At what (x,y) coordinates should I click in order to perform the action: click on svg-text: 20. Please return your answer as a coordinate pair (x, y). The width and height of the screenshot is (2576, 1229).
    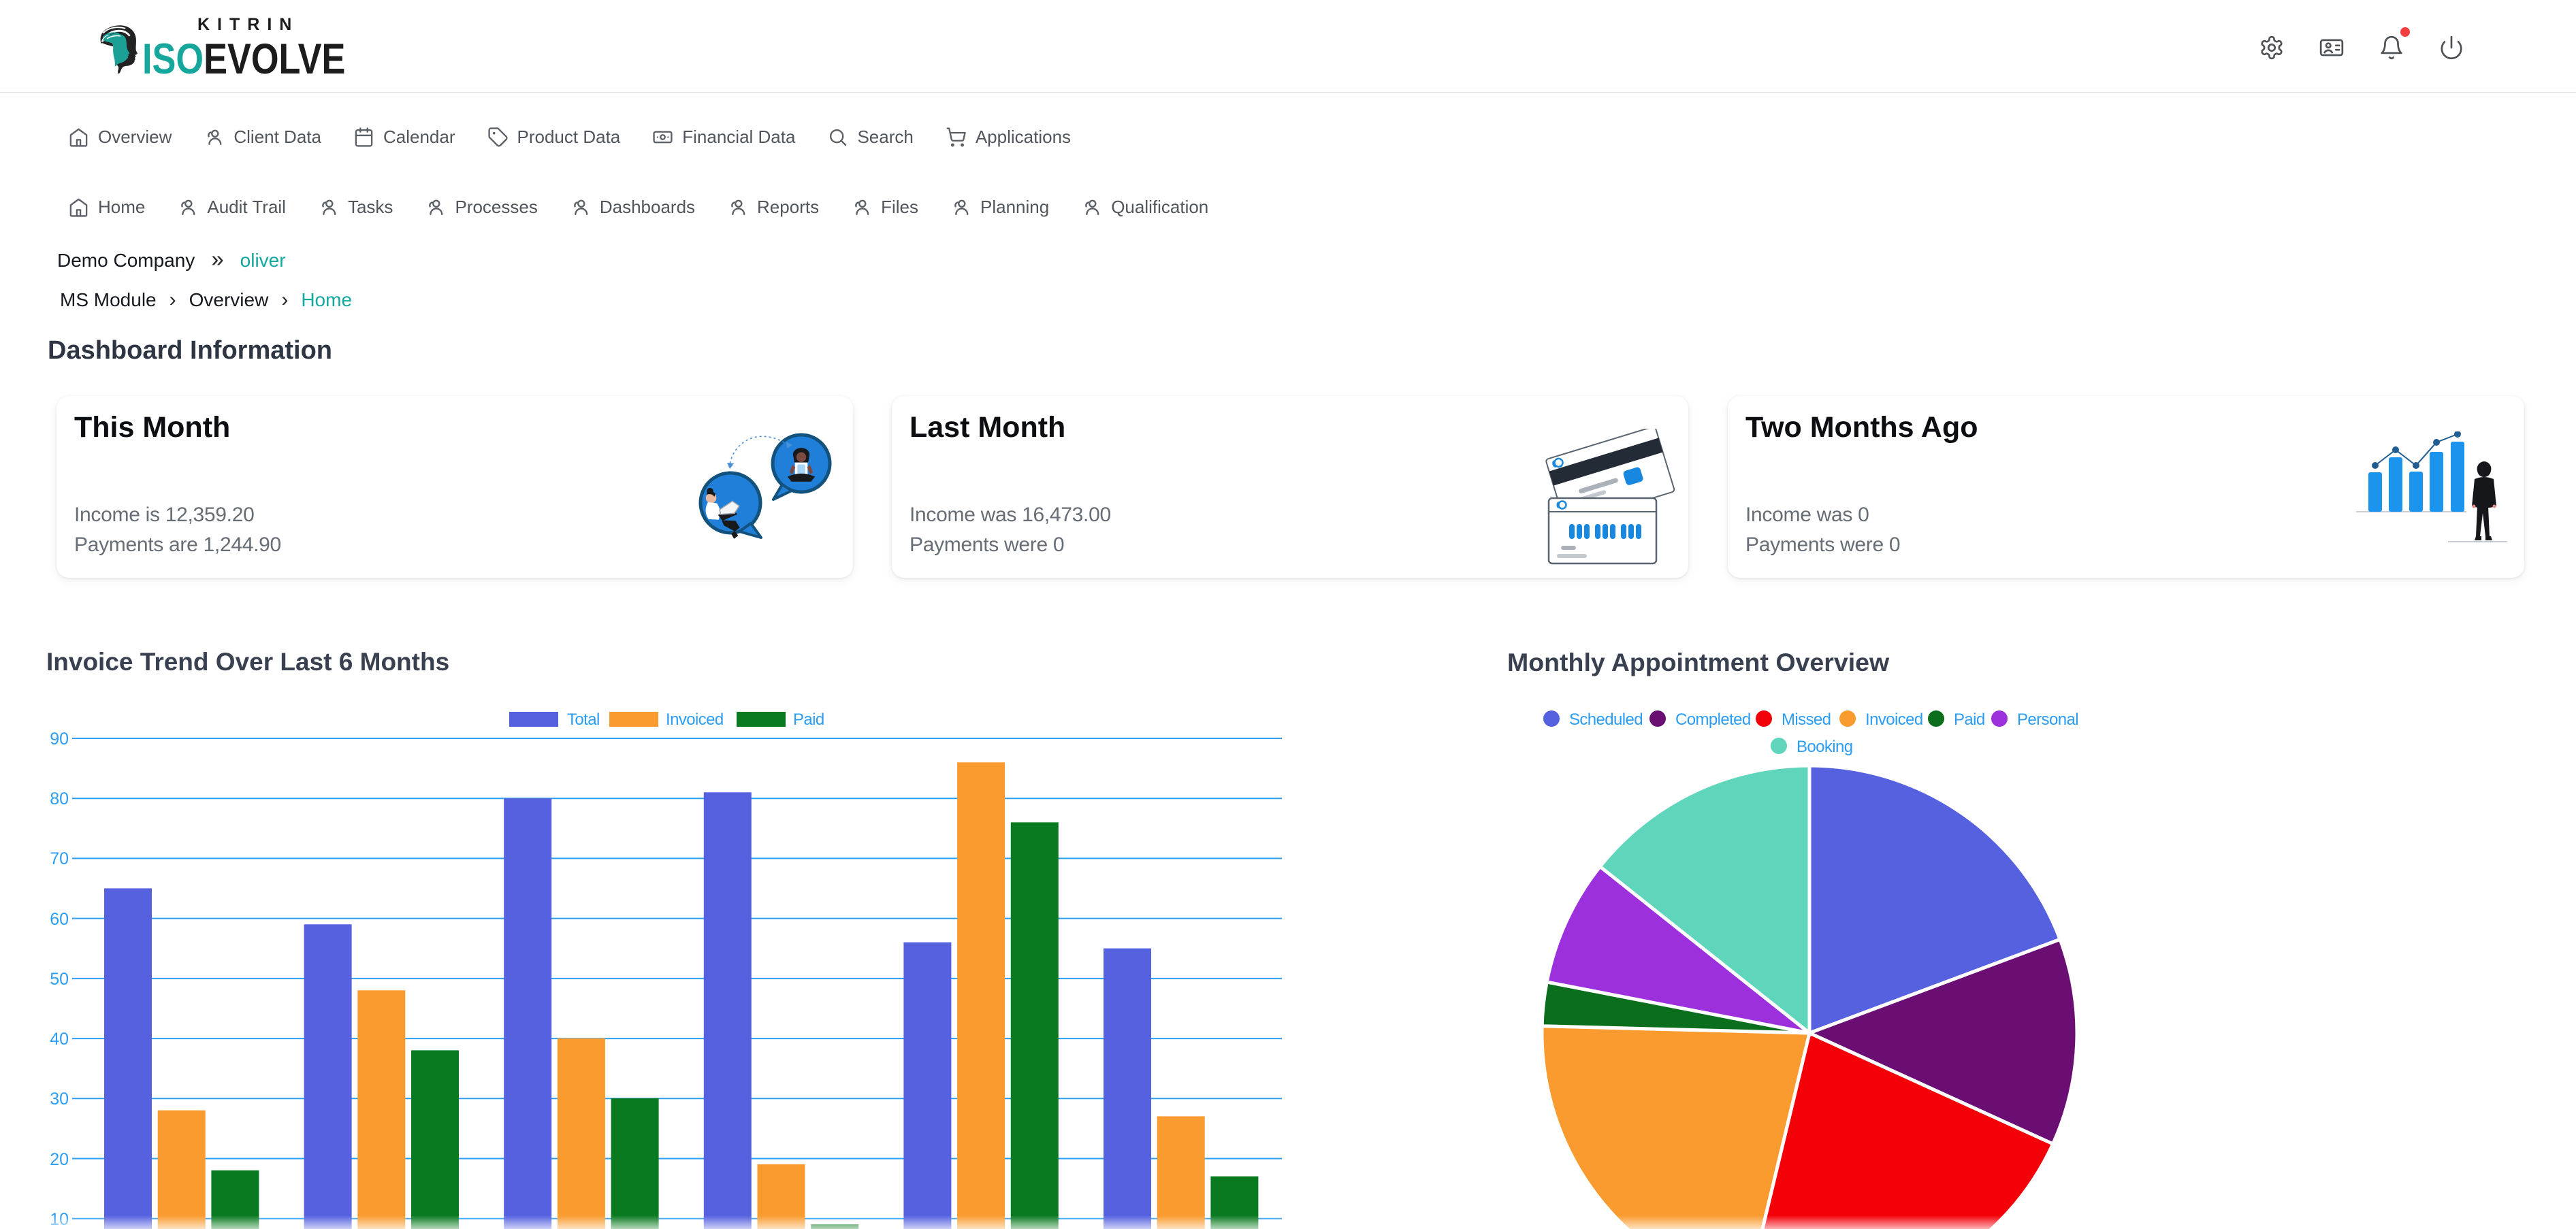
    Looking at the image, I should click on (60, 1159).